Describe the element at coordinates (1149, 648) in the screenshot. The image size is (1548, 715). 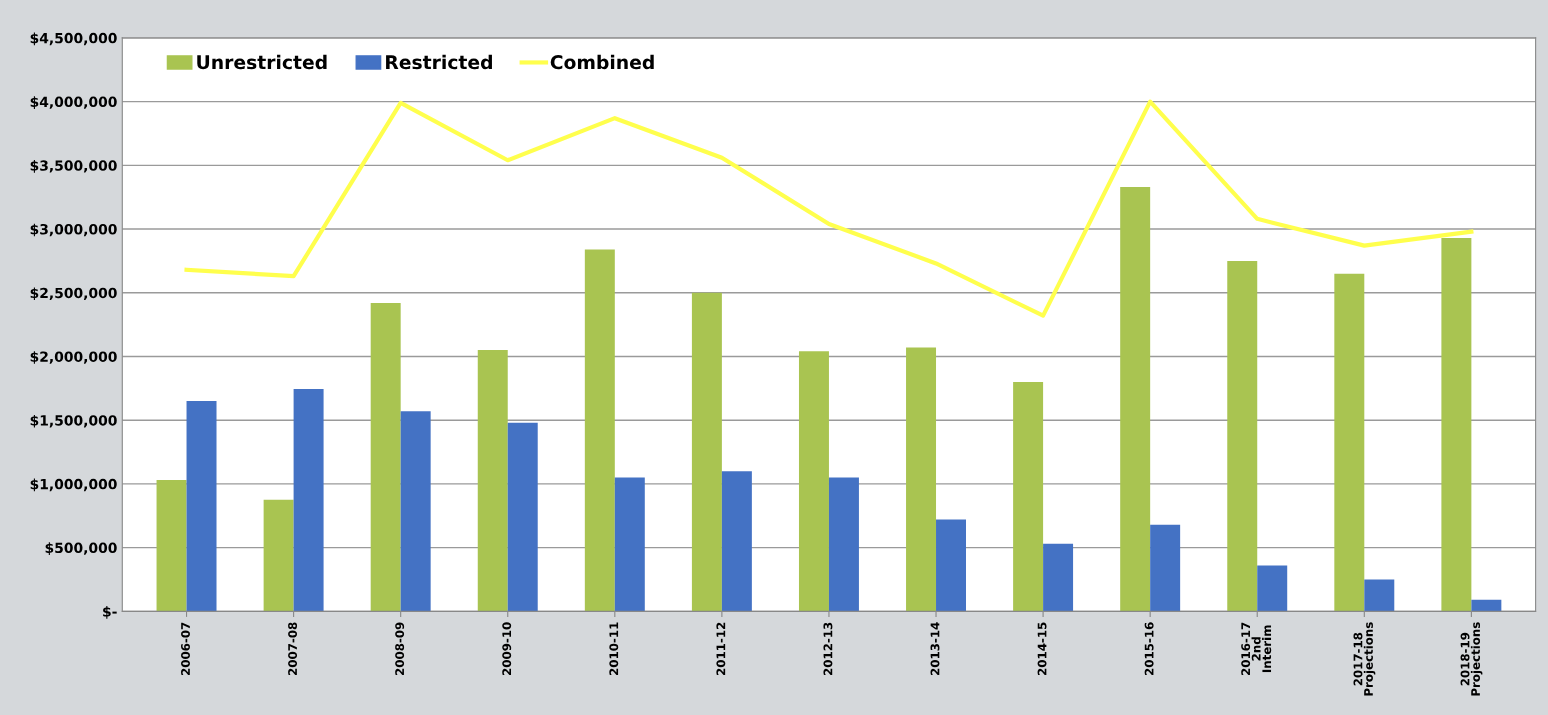
I see `x-tick-label: 2015-16` at that location.